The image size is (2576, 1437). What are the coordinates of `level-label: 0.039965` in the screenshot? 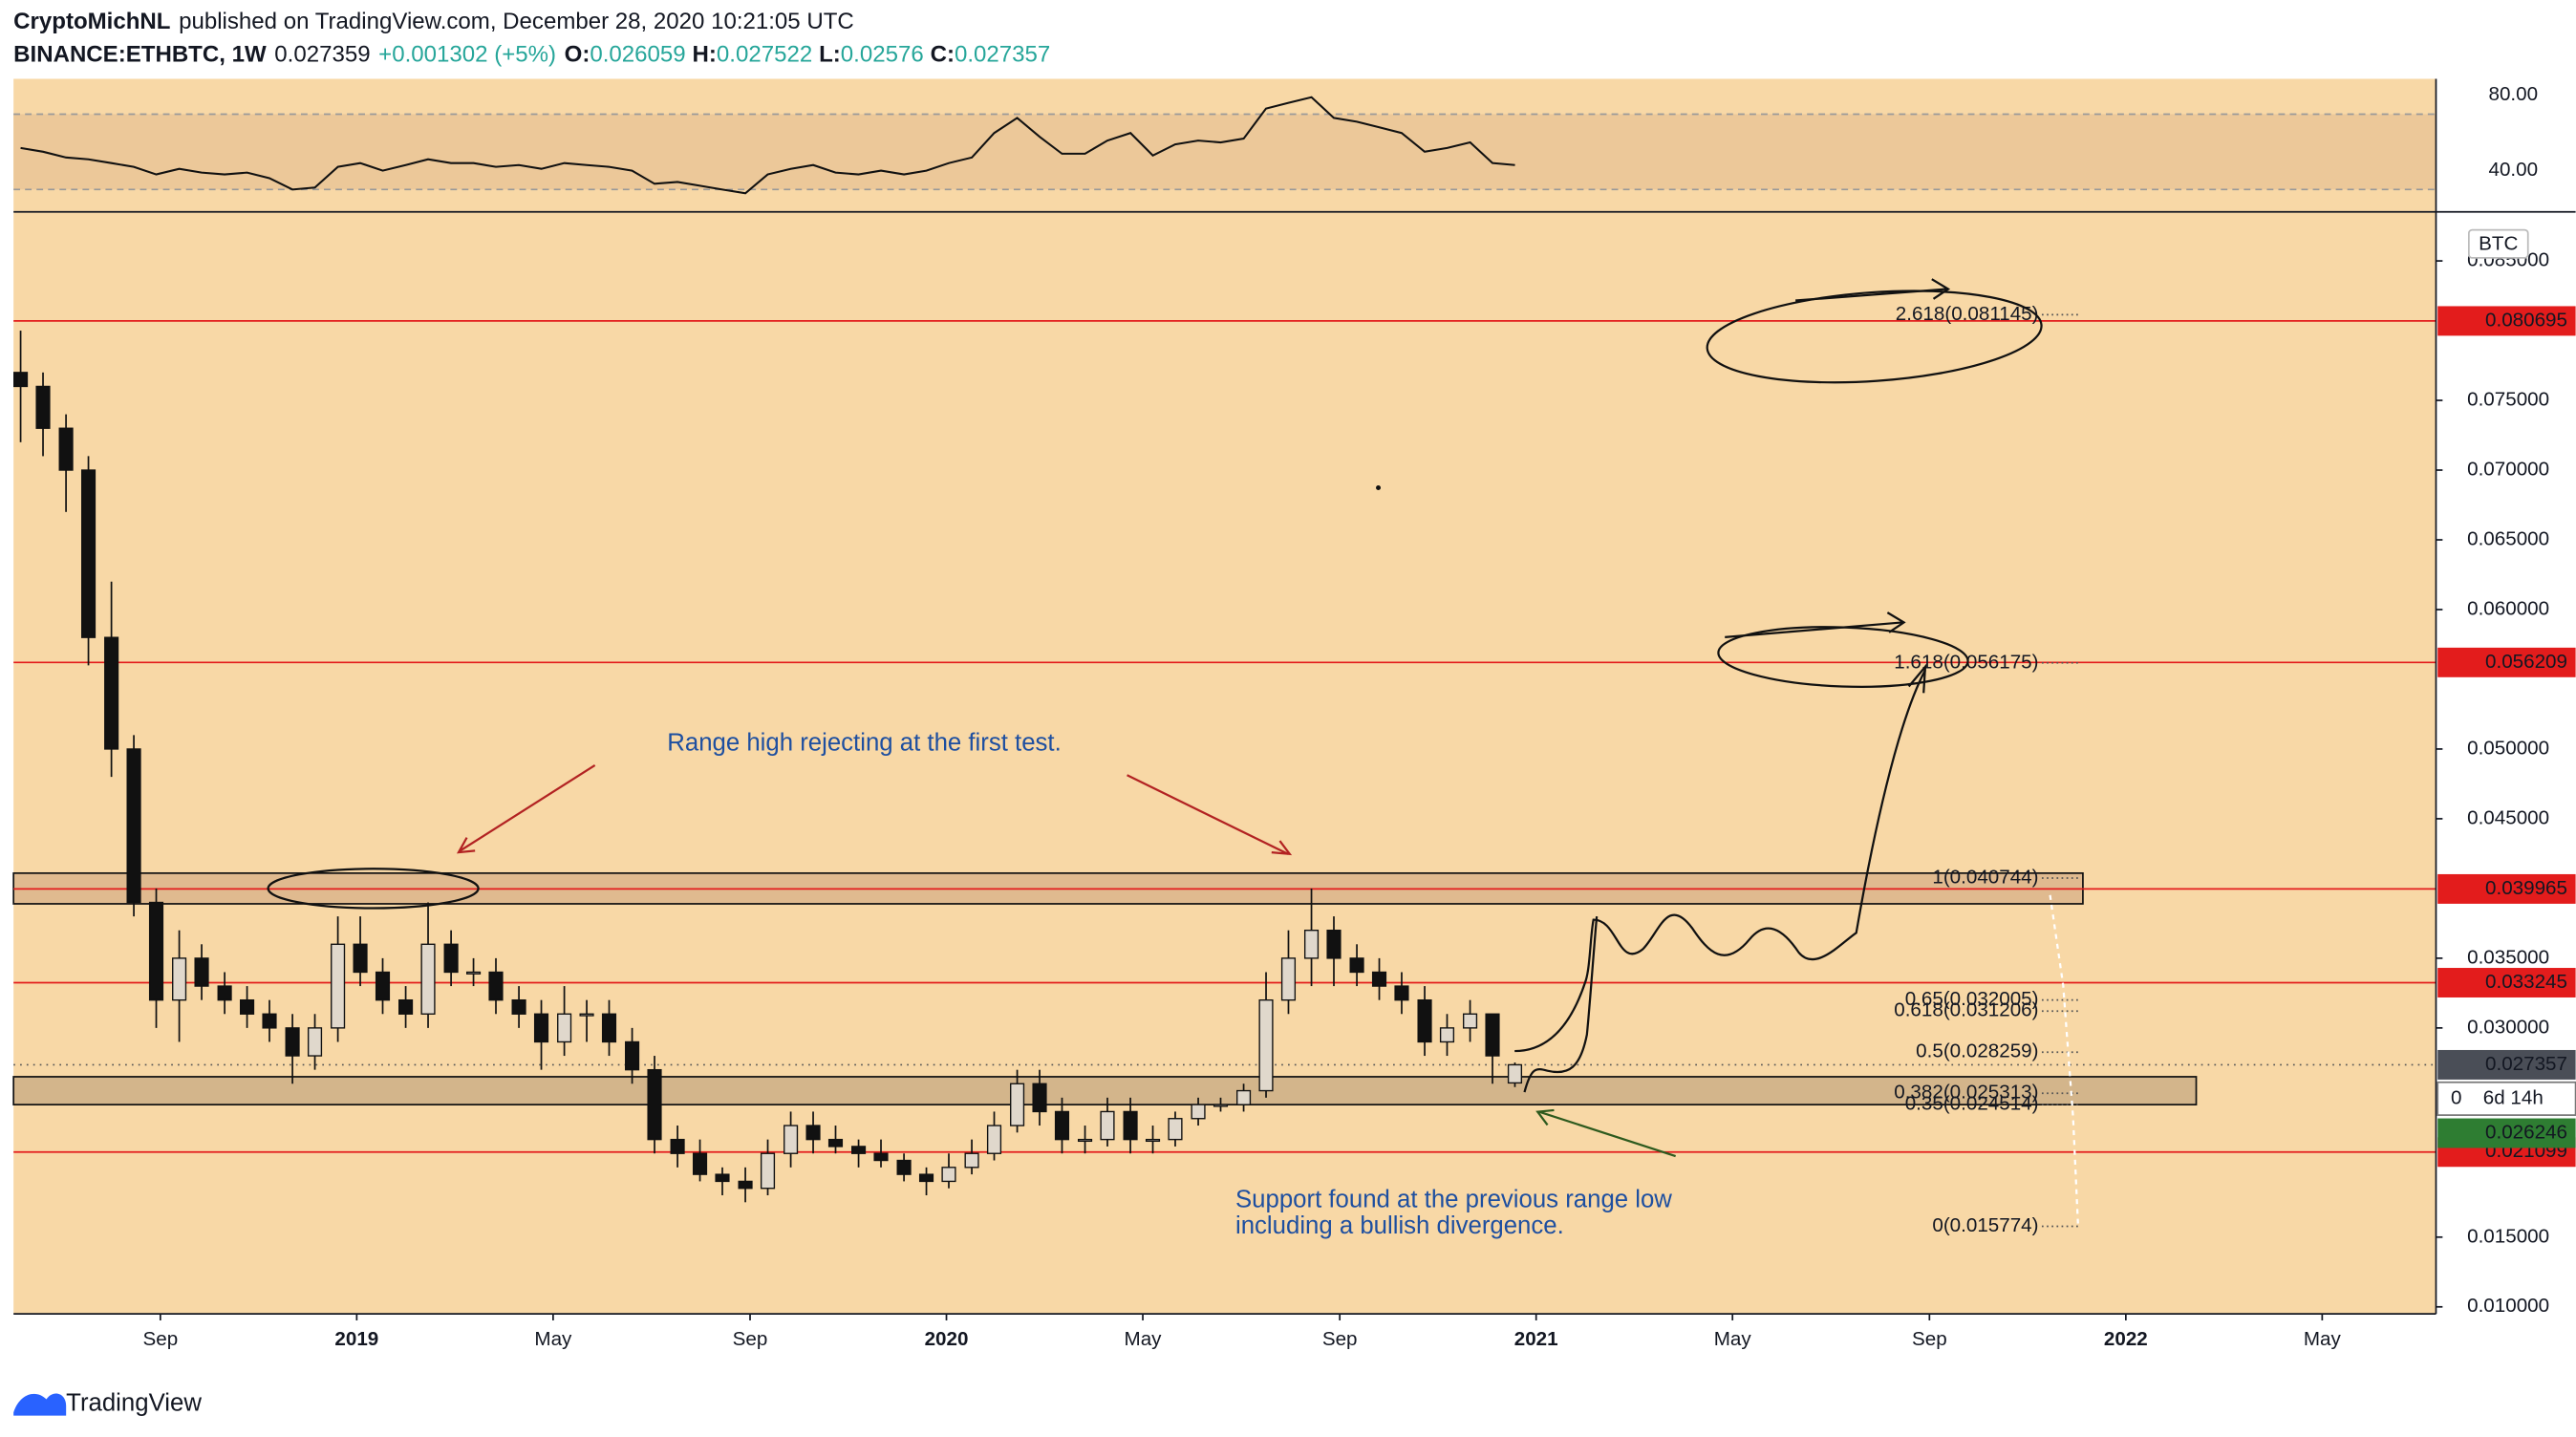 It's located at (2526, 888).